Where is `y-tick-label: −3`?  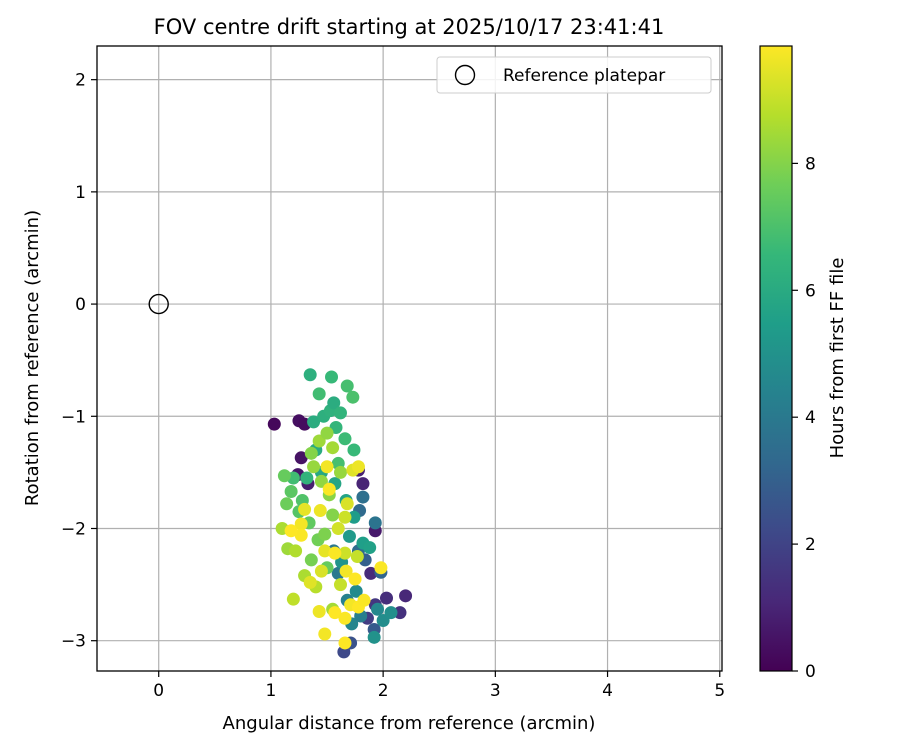 y-tick-label: −3 is located at coordinates (73, 642).